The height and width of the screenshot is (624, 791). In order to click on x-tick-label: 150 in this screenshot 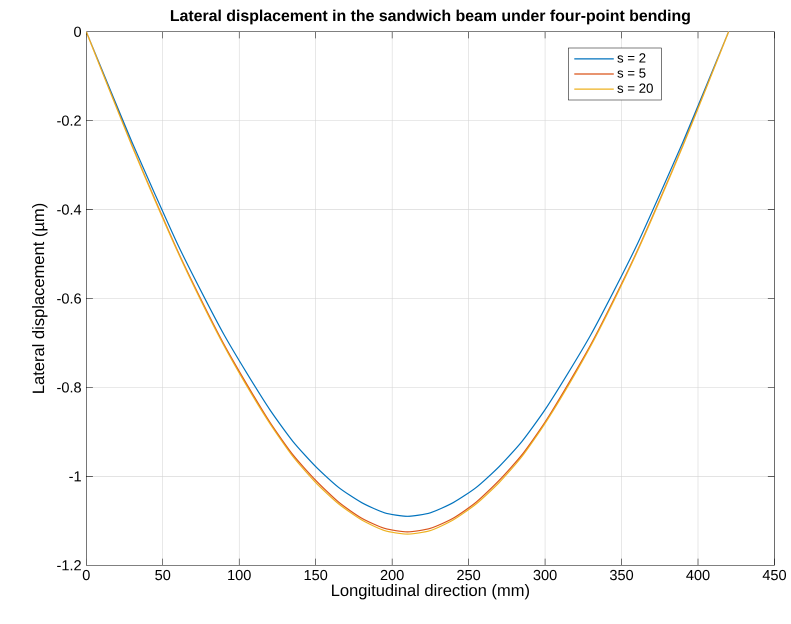, I will do `click(316, 575)`.